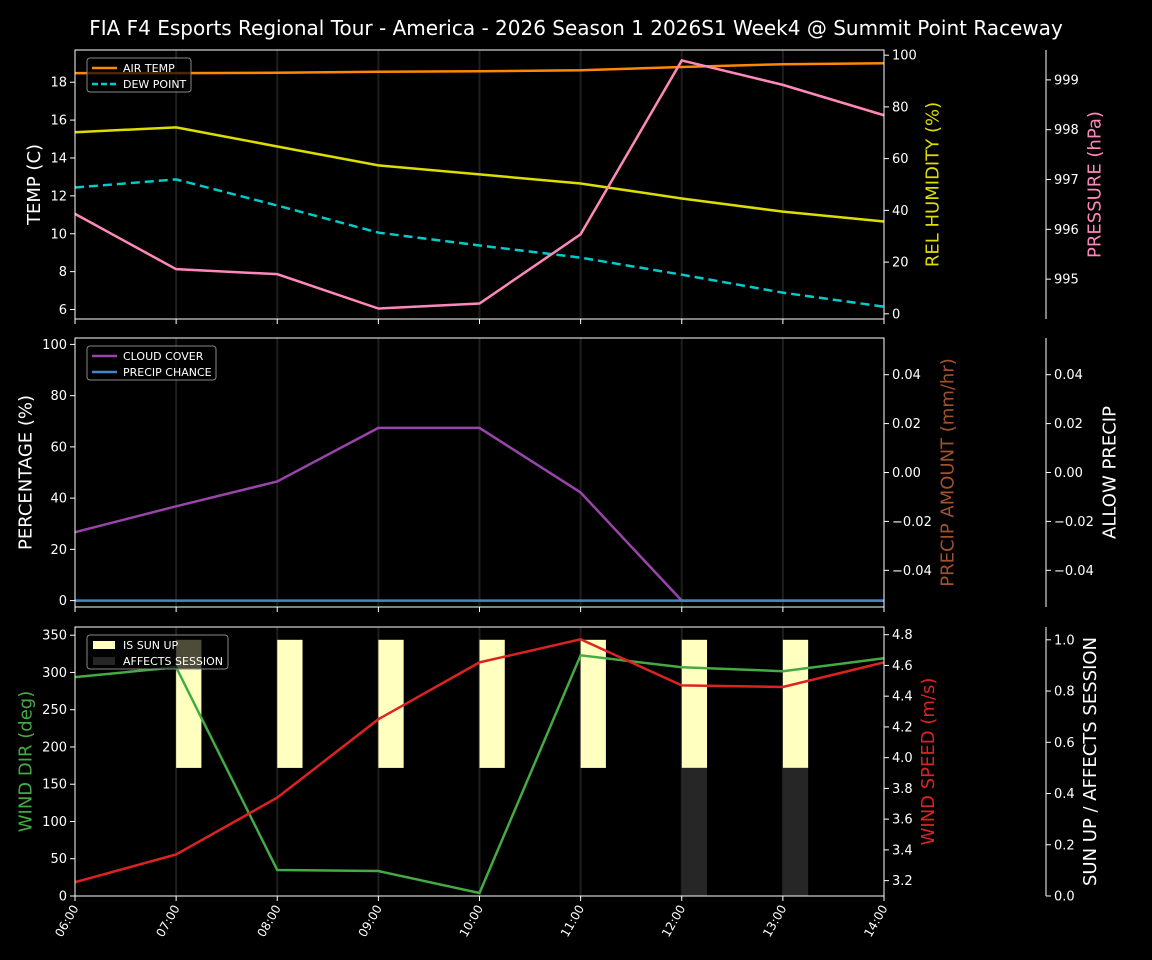  What do you see at coordinates (1064, 640) in the screenshot?
I see `y-tick-label: 1.0` at bounding box center [1064, 640].